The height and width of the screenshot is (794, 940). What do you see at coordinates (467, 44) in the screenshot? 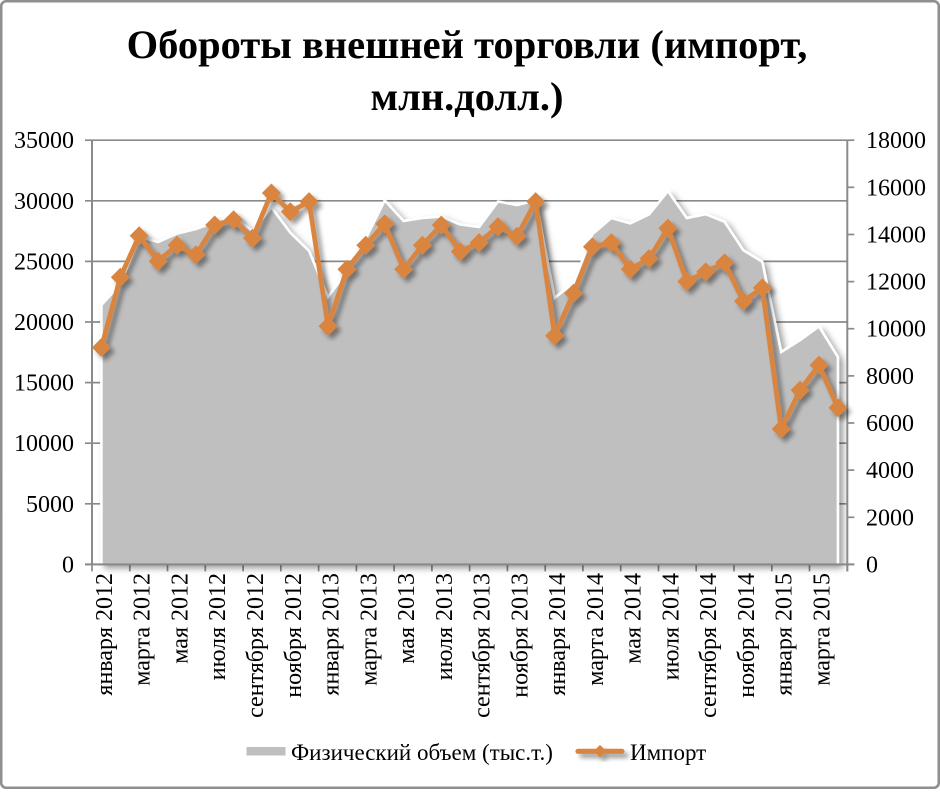
I see `svg-text:Обороты внешней торговли (импо: Обороты внешней торговли (импорт,` at bounding box center [467, 44].